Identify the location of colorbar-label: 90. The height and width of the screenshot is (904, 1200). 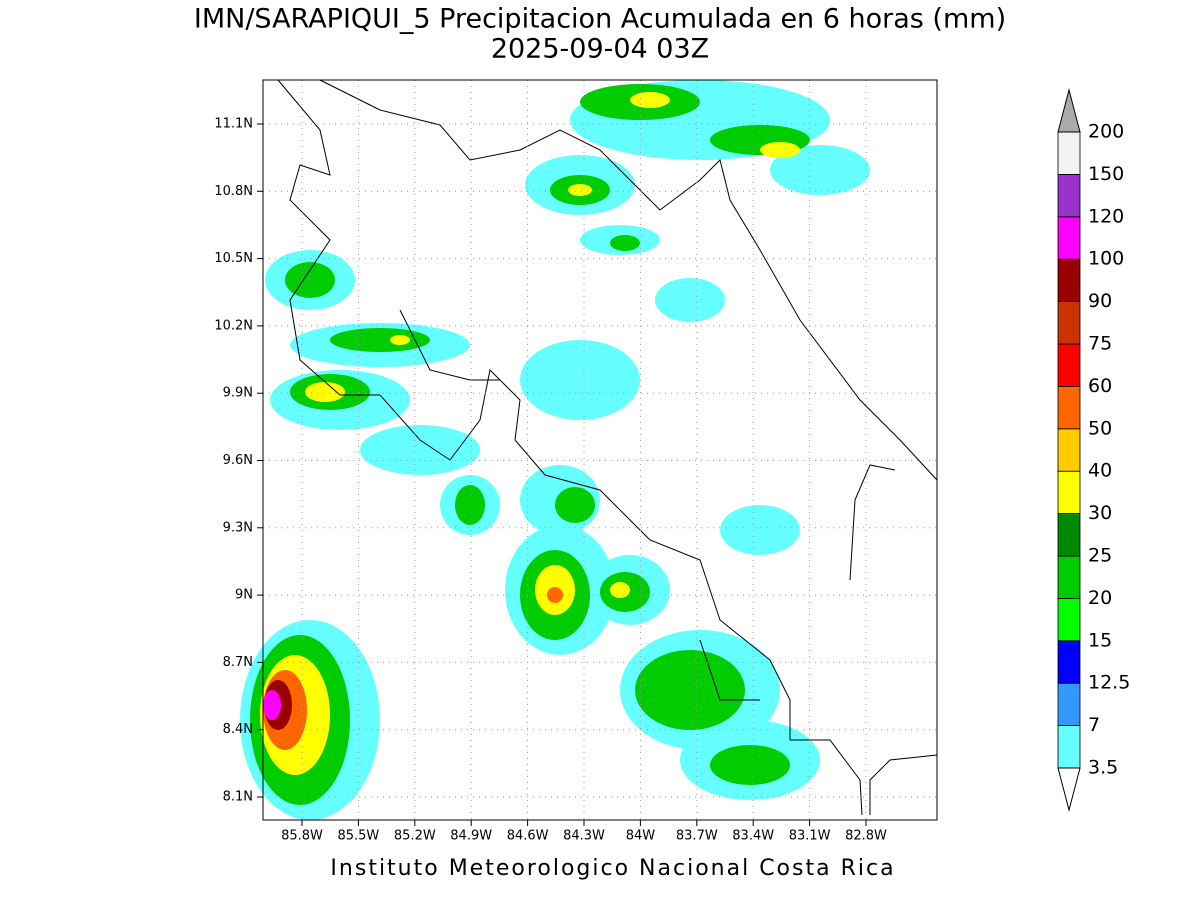
(1100, 301).